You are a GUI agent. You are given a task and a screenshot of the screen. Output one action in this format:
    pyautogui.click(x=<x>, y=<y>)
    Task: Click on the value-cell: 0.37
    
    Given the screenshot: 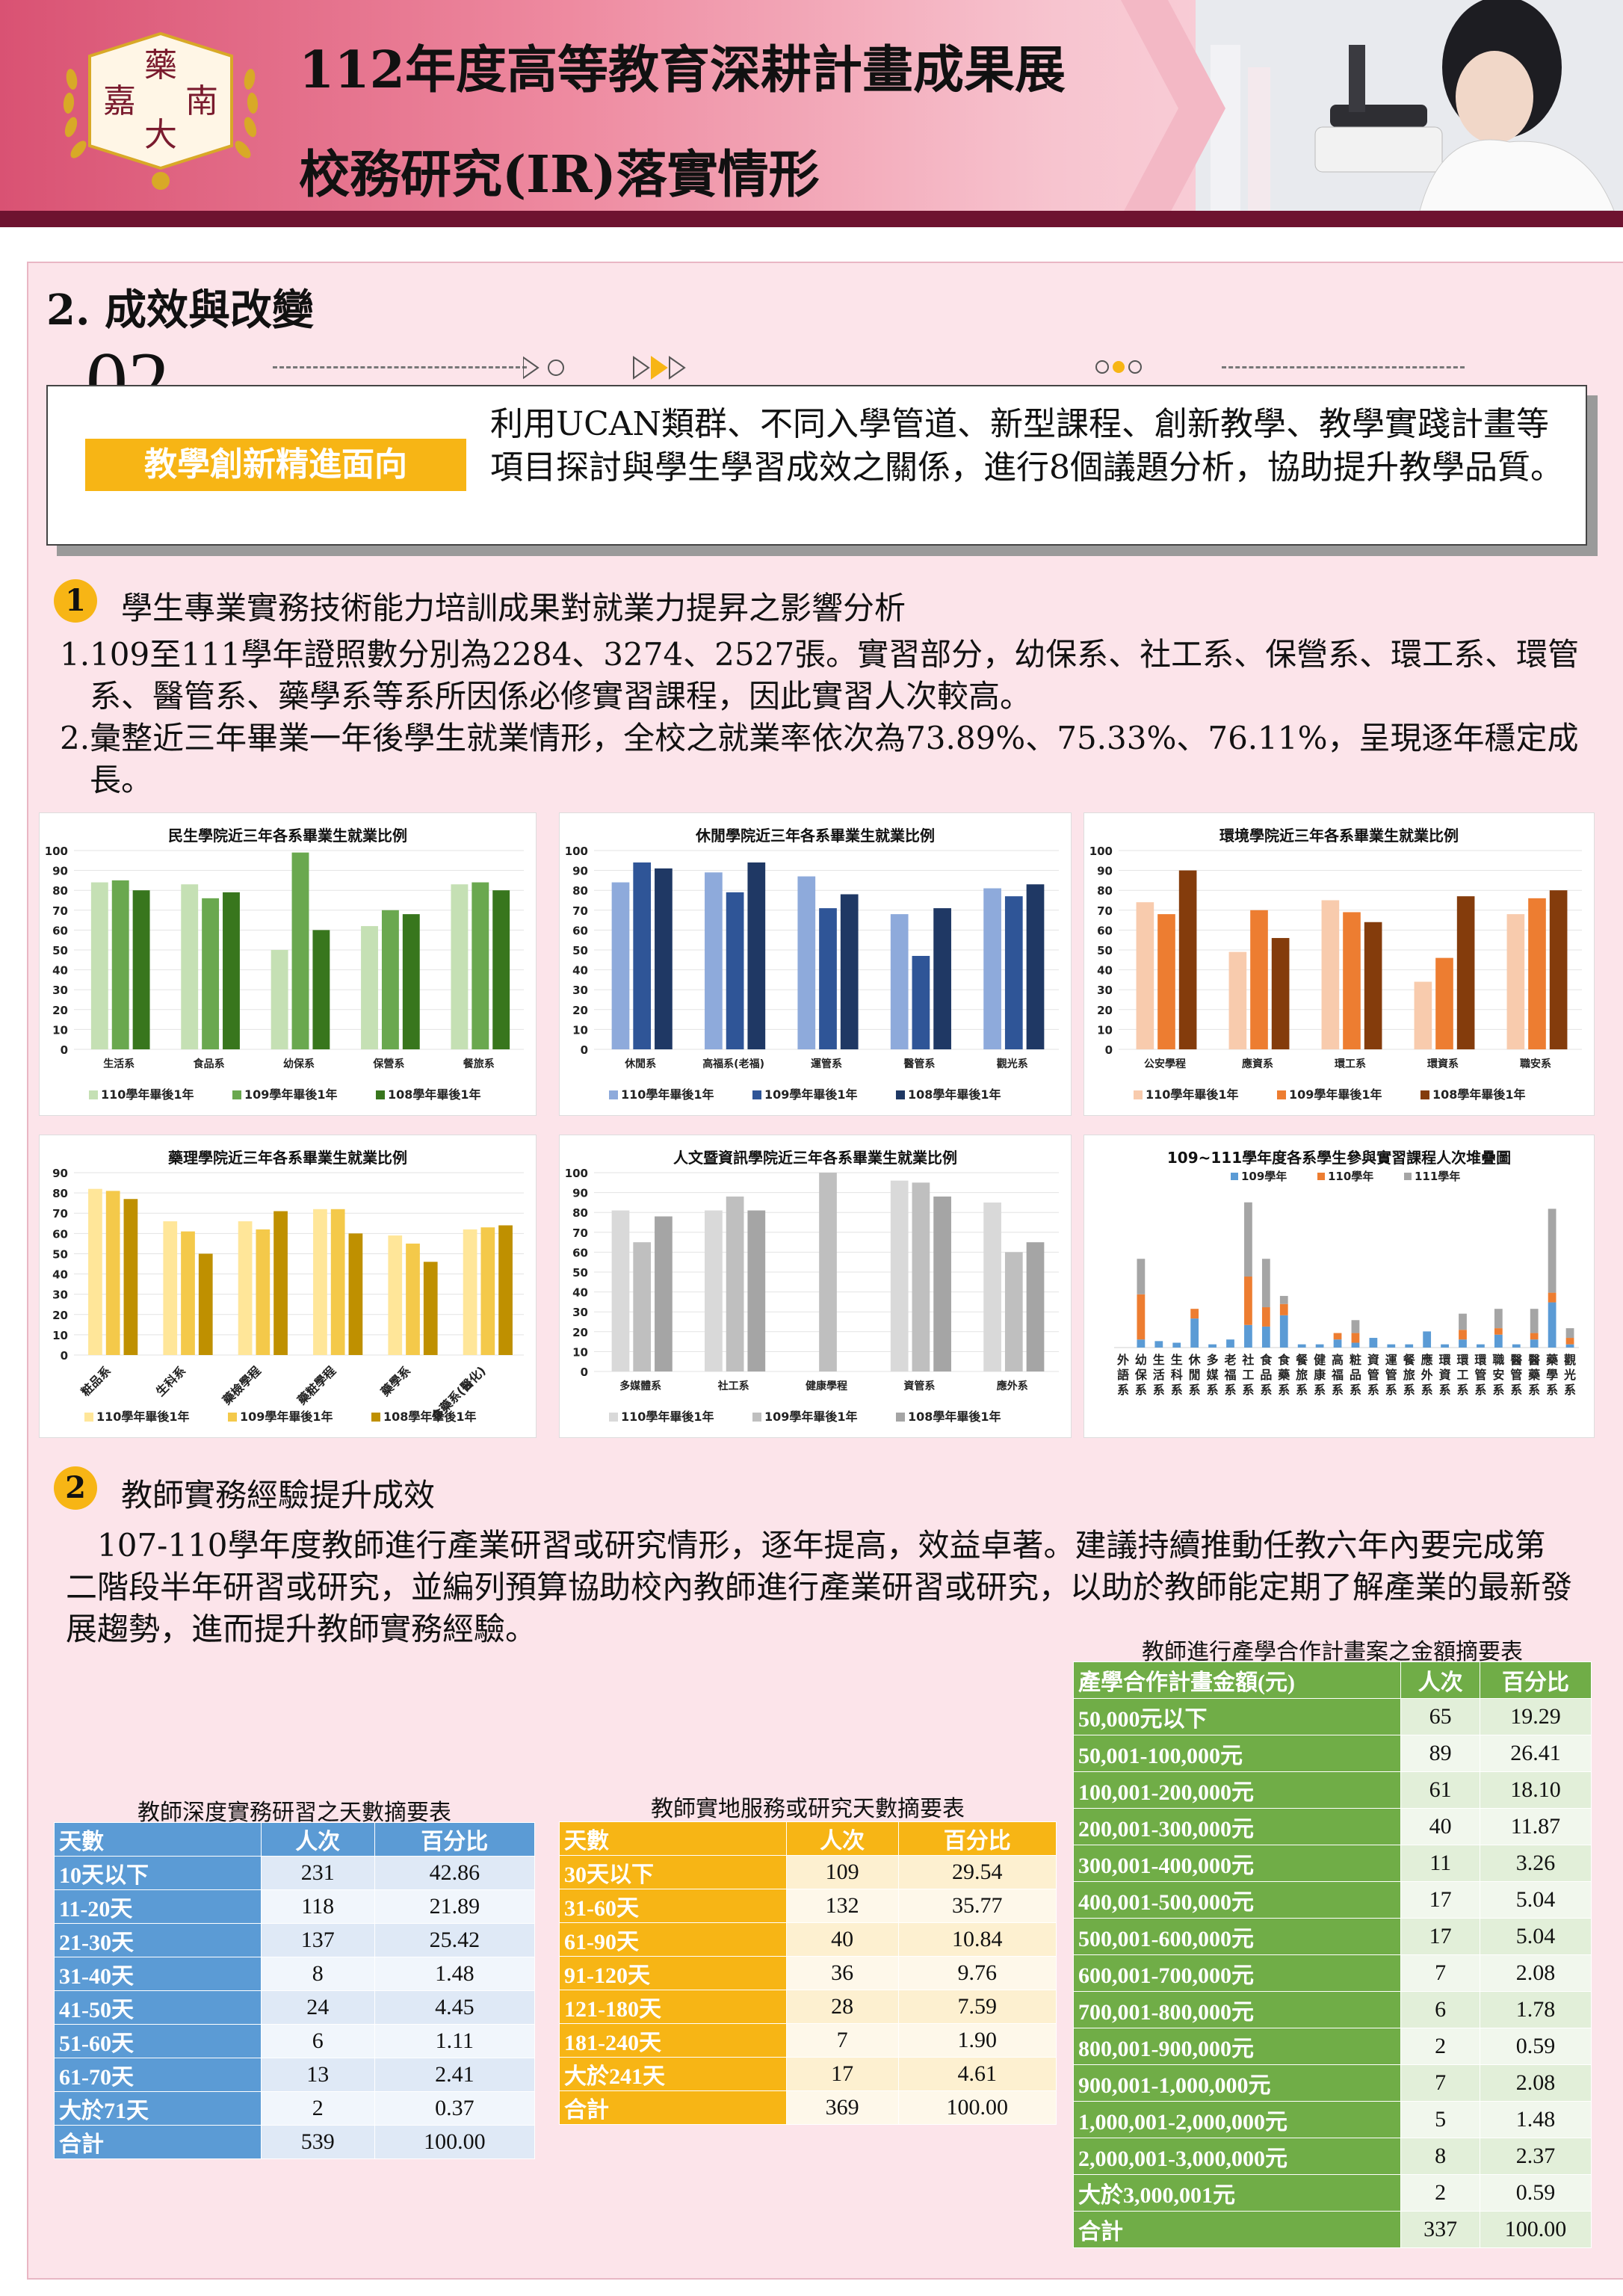 What is the action you would take?
    pyautogui.click(x=455, y=2108)
    